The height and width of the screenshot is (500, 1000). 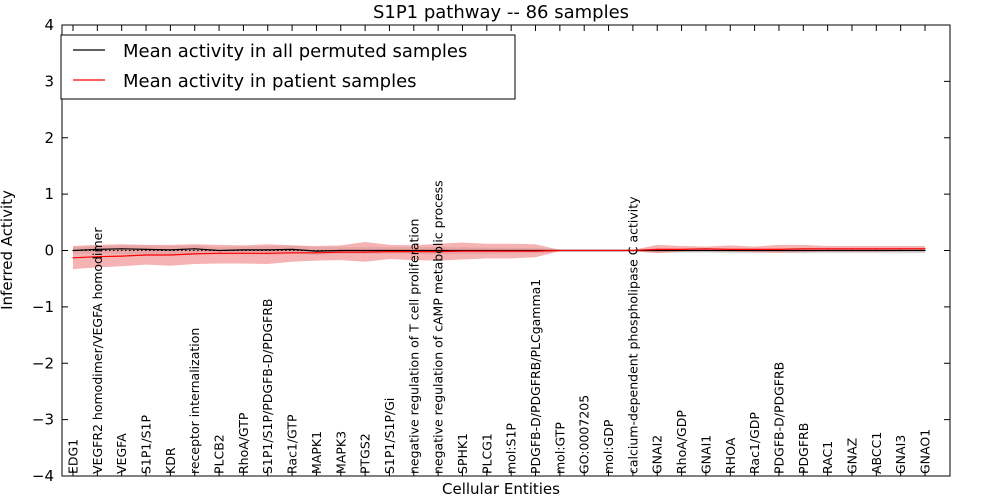 I want to click on line-patient, so click(x=498, y=253).